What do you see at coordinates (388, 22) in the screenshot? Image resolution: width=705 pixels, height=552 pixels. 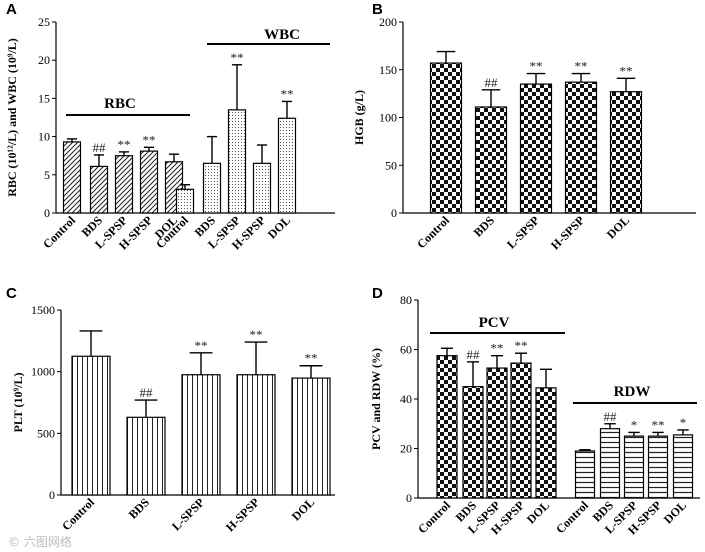 I see `y-tick-label: 200` at bounding box center [388, 22].